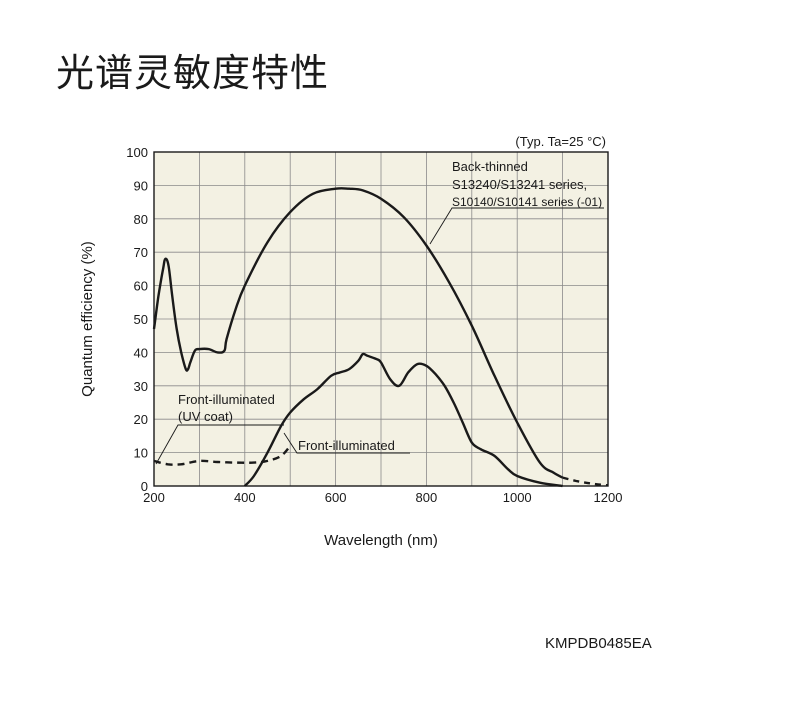  What do you see at coordinates (346, 445) in the screenshot?
I see `series-label-front-illuminated: Front-illuminated` at bounding box center [346, 445].